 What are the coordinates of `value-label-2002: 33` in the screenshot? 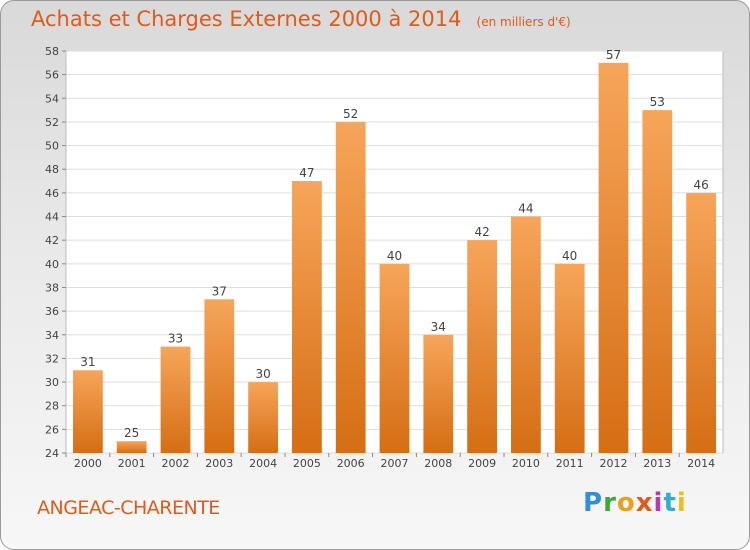 It's located at (175, 339).